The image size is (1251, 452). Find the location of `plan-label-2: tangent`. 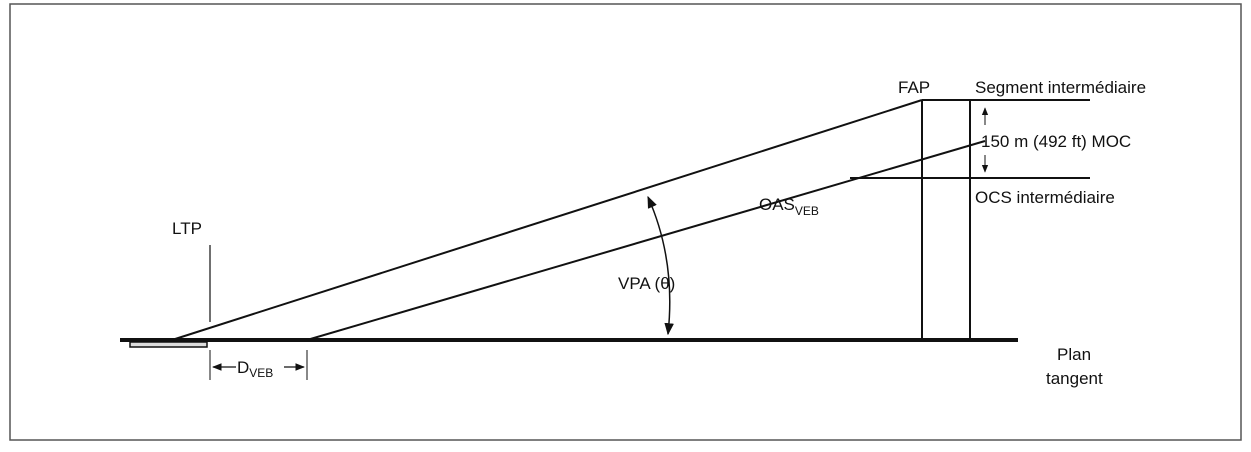

plan-label-2: tangent is located at coordinates (1074, 378).